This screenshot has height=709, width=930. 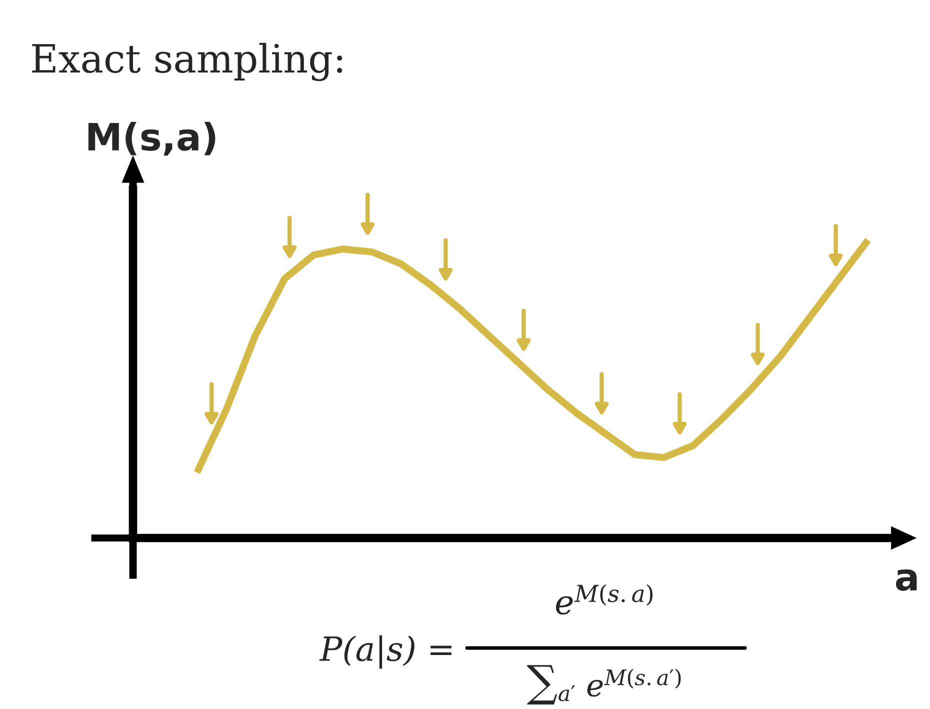 What do you see at coordinates (604, 599) in the screenshot?
I see `text: e$^{M(s.a)}$` at bounding box center [604, 599].